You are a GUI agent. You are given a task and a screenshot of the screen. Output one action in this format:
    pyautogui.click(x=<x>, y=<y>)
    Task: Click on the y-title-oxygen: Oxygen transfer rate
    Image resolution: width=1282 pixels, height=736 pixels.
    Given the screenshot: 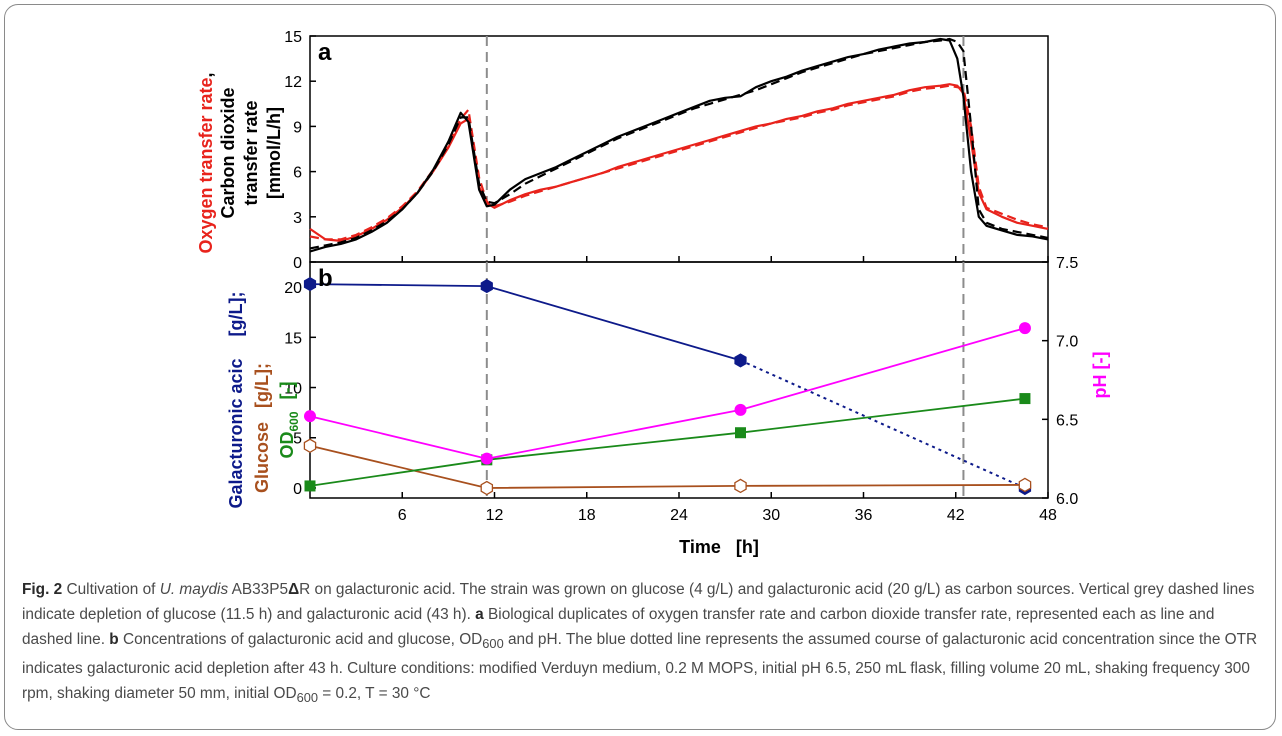 What is the action you would take?
    pyautogui.click(x=206, y=165)
    